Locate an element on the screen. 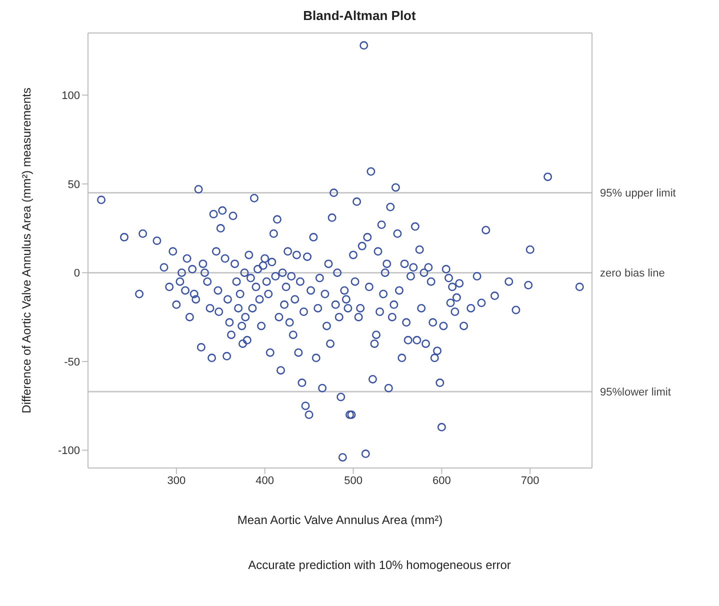 This screenshot has width=719, height=606. y-tick-label: 100 is located at coordinates (71, 96).